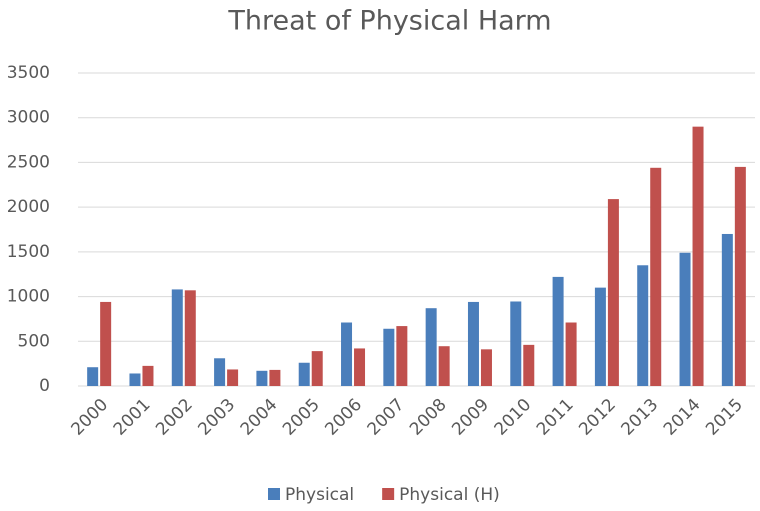  Describe the element at coordinates (682, 417) in the screenshot. I see `x-tick-label: 2014` at that location.